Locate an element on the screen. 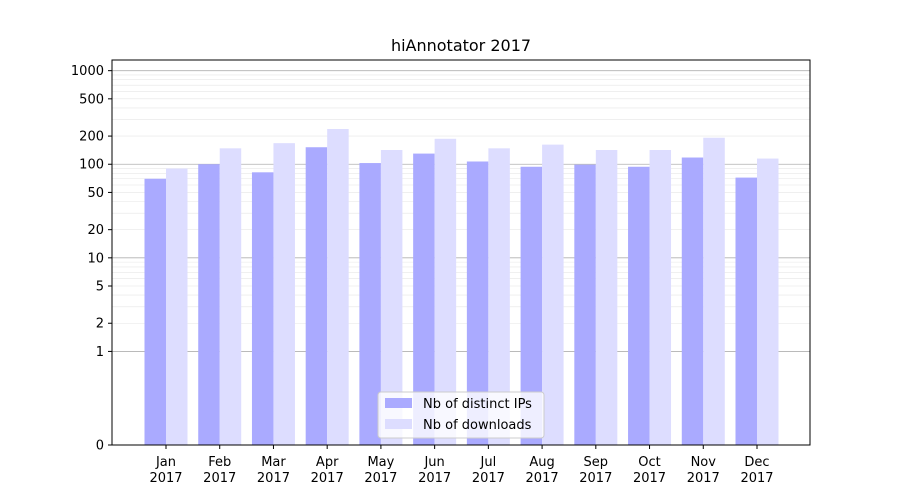  x-tick-label: Oct 2017 is located at coordinates (649, 470).